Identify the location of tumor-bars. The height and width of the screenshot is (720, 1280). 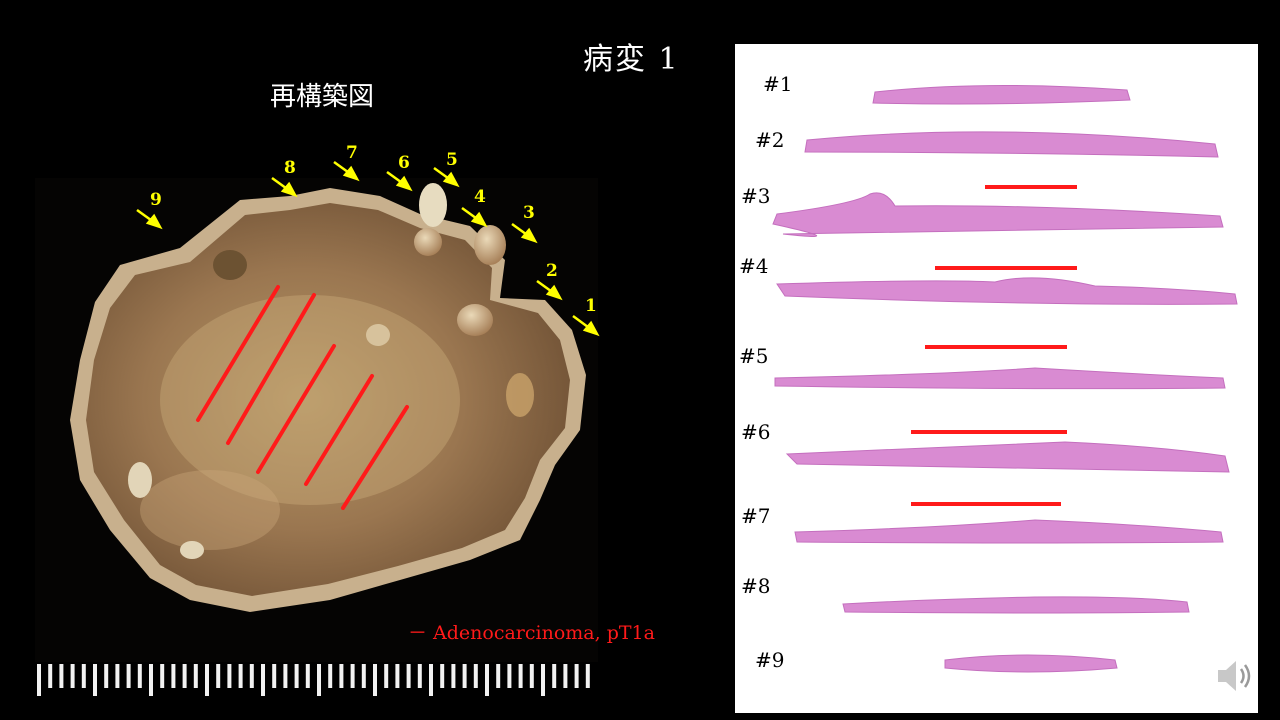
(994, 345).